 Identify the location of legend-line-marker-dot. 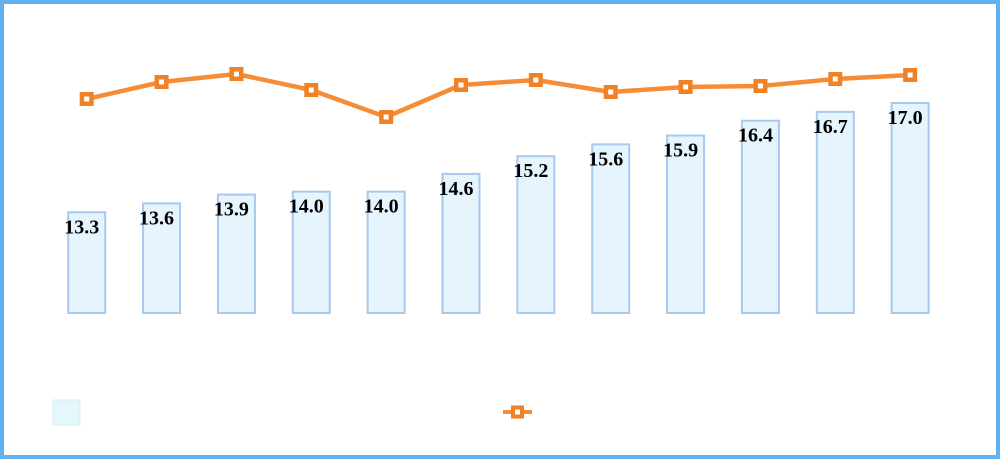
(517, 412).